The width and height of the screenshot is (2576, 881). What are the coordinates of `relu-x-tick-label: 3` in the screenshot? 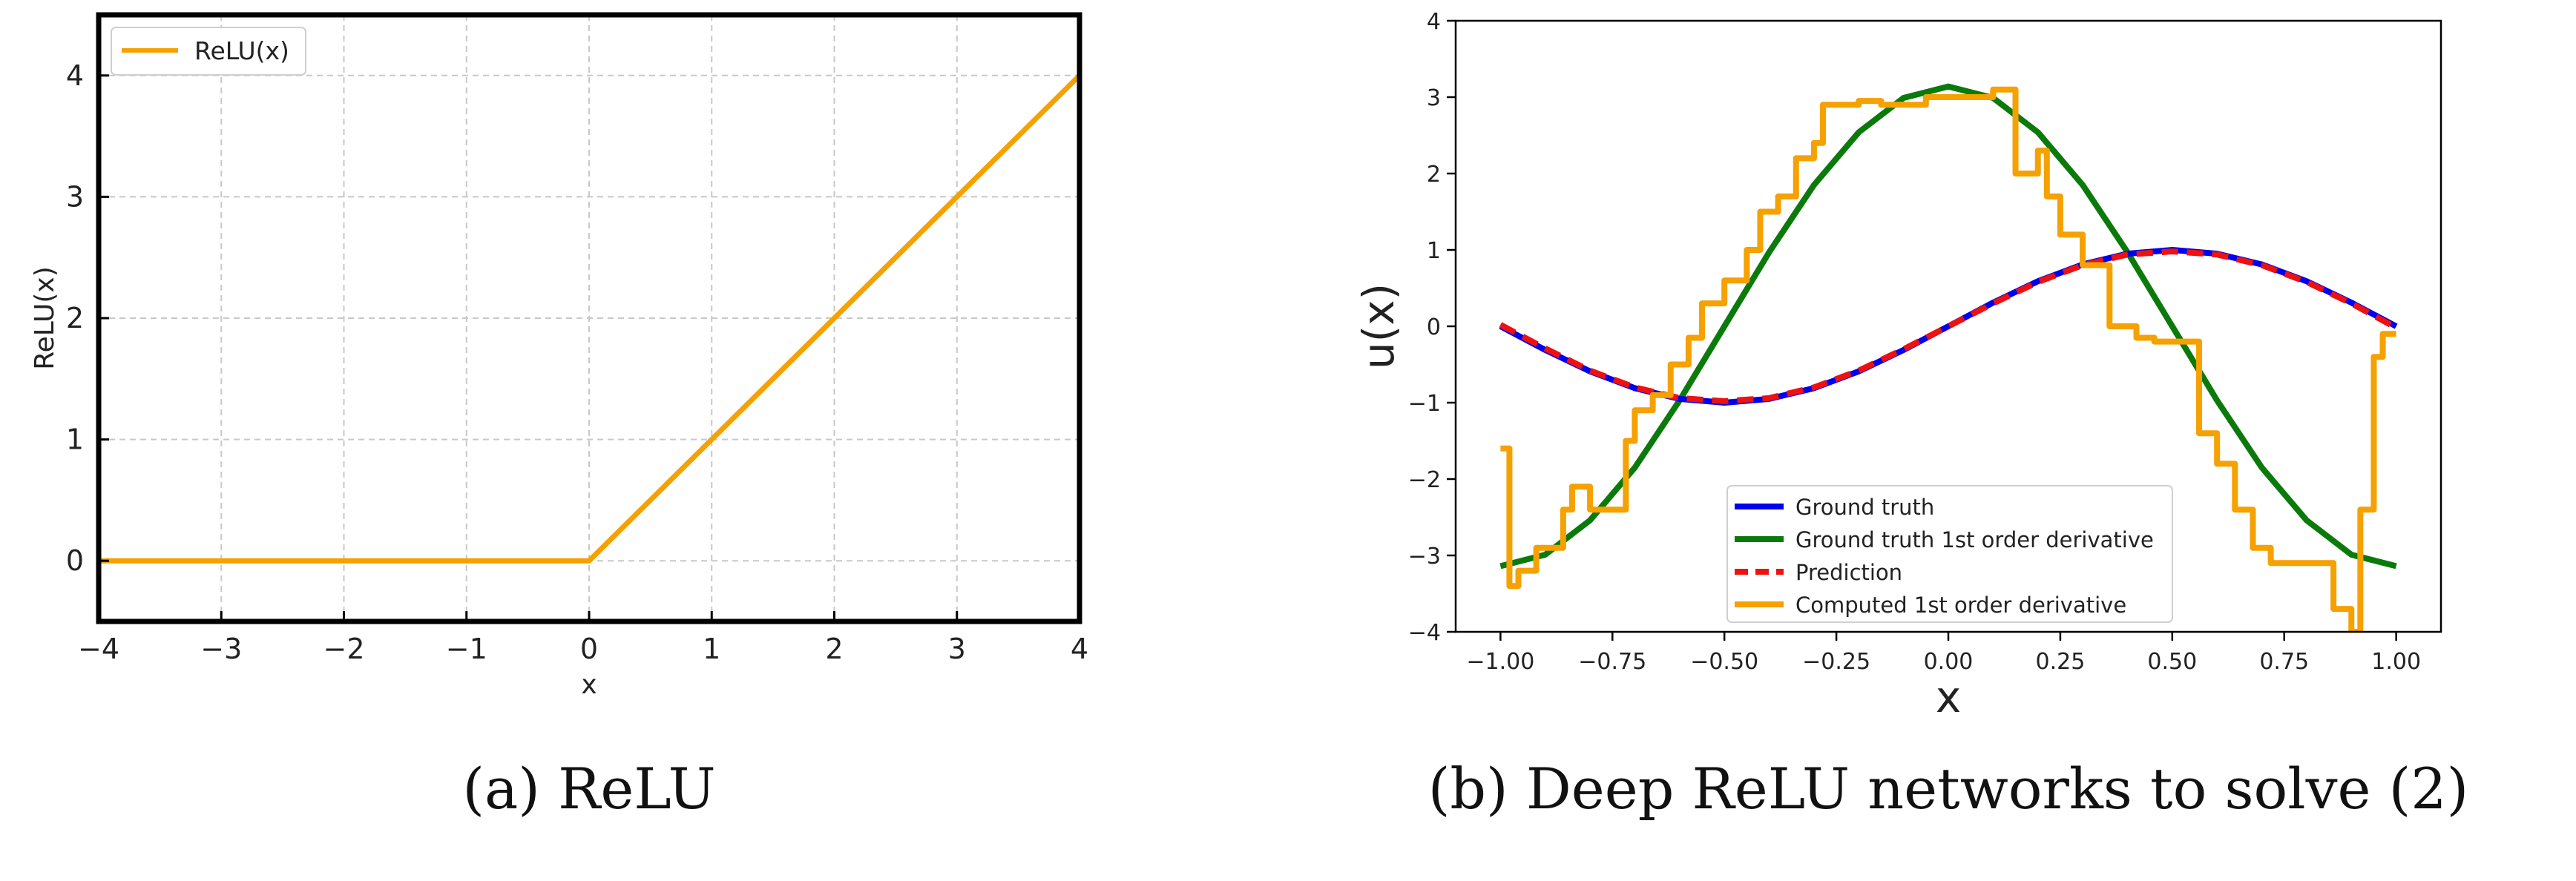 It's located at (957, 649).